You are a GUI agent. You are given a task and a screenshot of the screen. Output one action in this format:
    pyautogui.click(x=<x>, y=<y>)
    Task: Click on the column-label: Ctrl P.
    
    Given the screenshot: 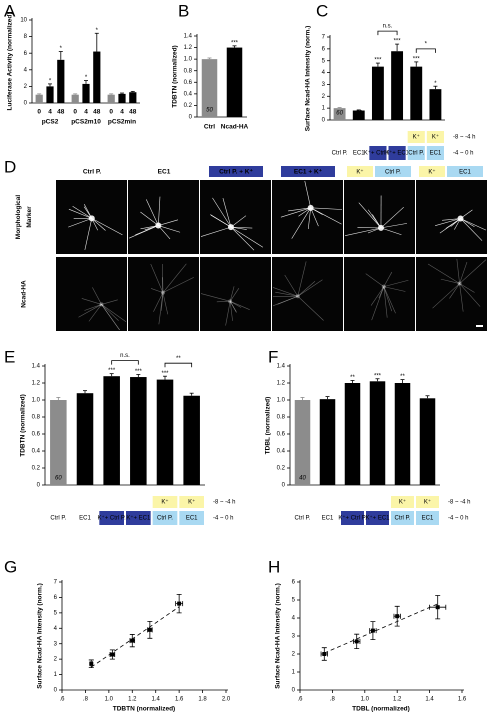 What is the action you would take?
    pyautogui.click(x=393, y=173)
    